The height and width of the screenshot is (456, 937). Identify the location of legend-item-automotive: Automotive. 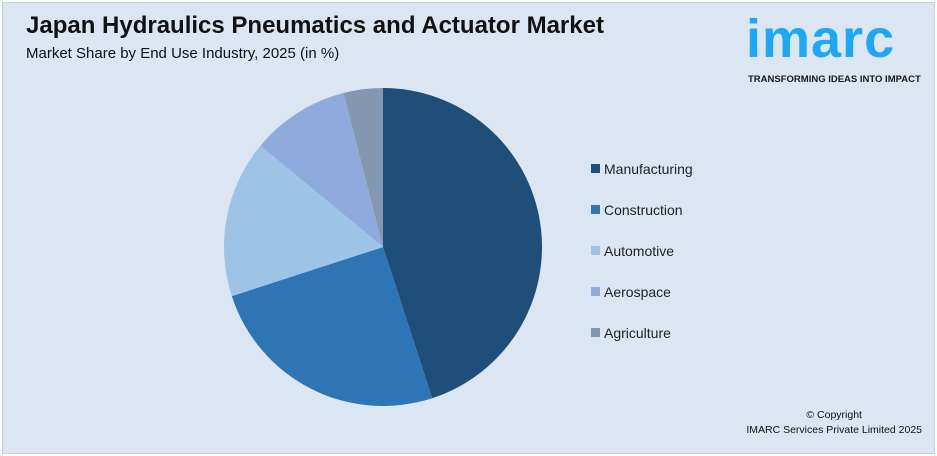
(642, 250).